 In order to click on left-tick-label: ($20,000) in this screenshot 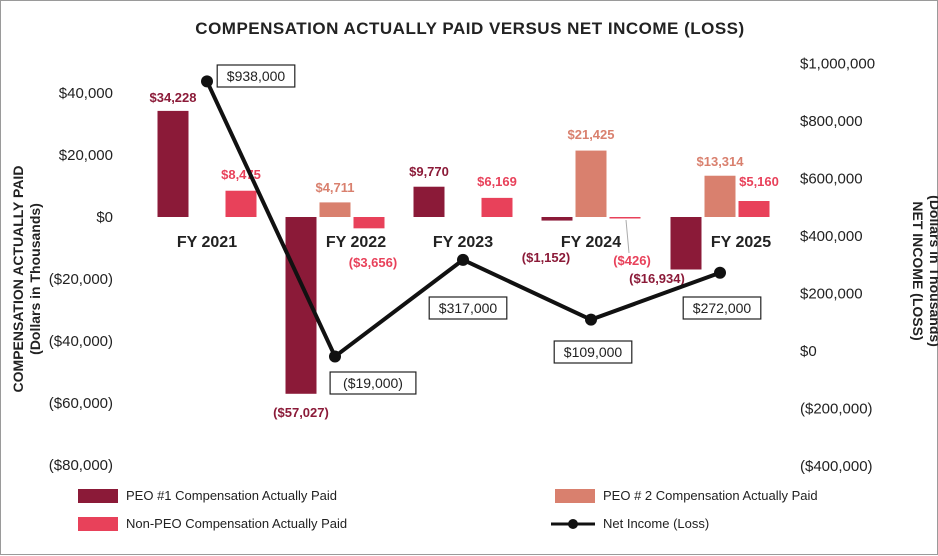, I will do `click(81, 279)`.